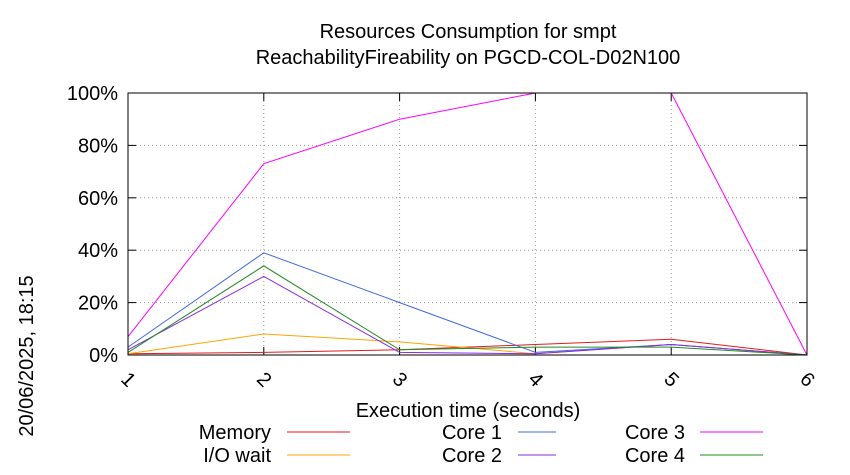 The height and width of the screenshot is (475, 850). Describe the element at coordinates (103, 356) in the screenshot. I see `y-tick-label: 0%` at that location.